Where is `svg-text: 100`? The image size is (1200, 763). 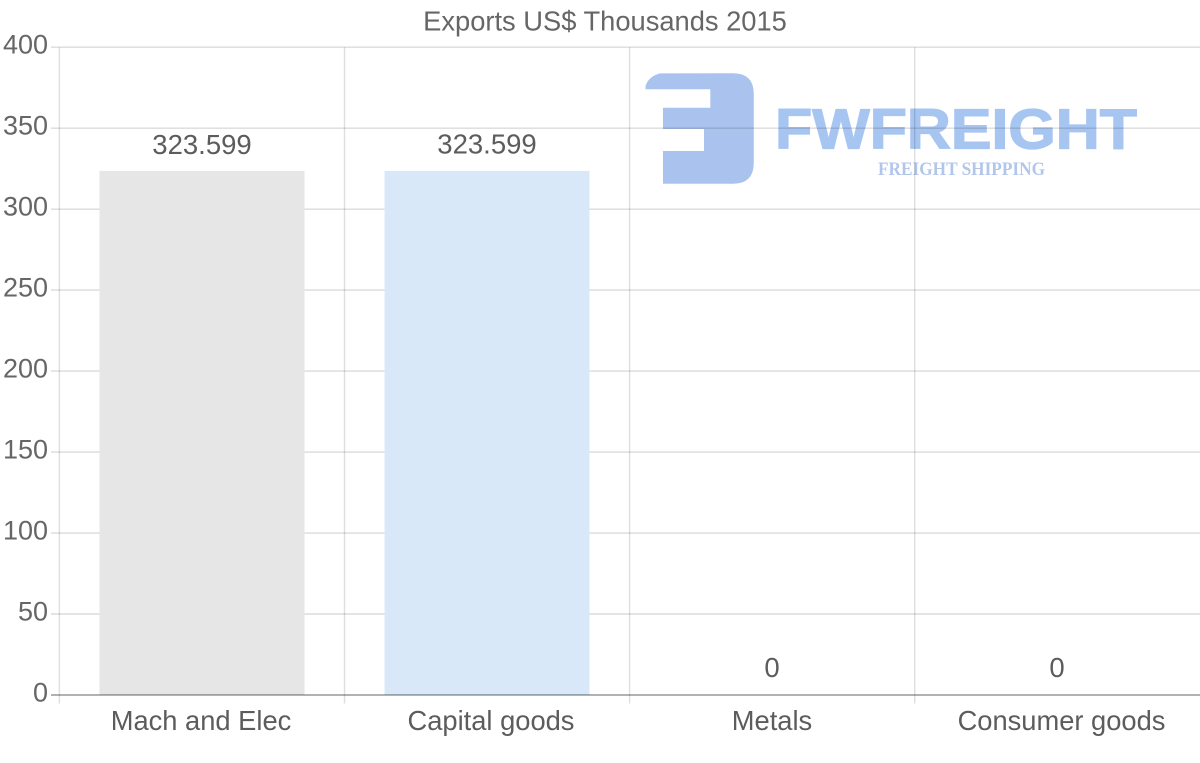
svg-text: 100 is located at coordinates (25, 531).